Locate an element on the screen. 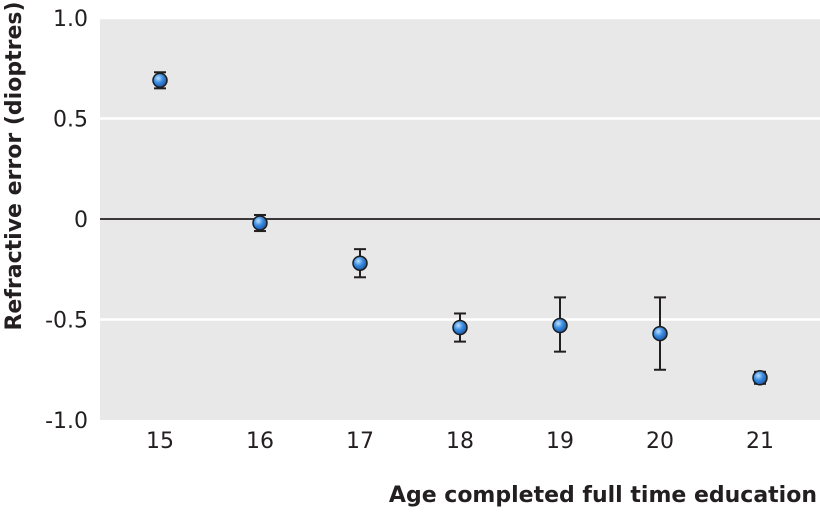 This screenshot has width=820, height=512. y-tick-label: 0.5 is located at coordinates (70, 120).